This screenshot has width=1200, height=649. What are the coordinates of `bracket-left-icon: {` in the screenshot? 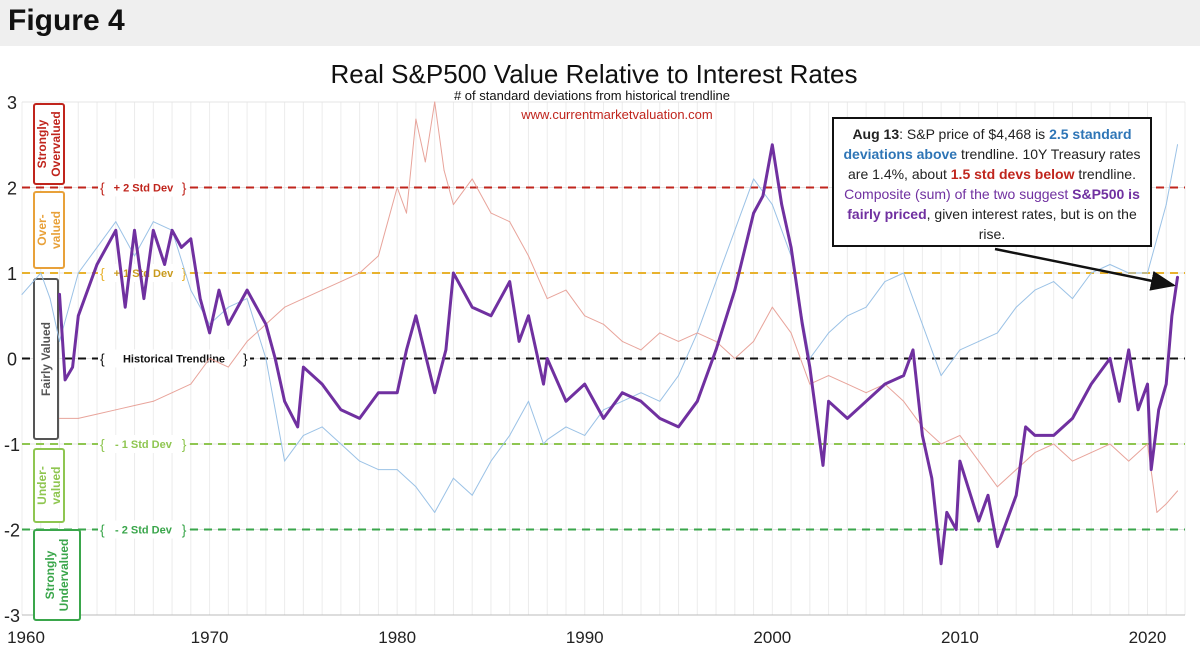 It's located at (102, 188).